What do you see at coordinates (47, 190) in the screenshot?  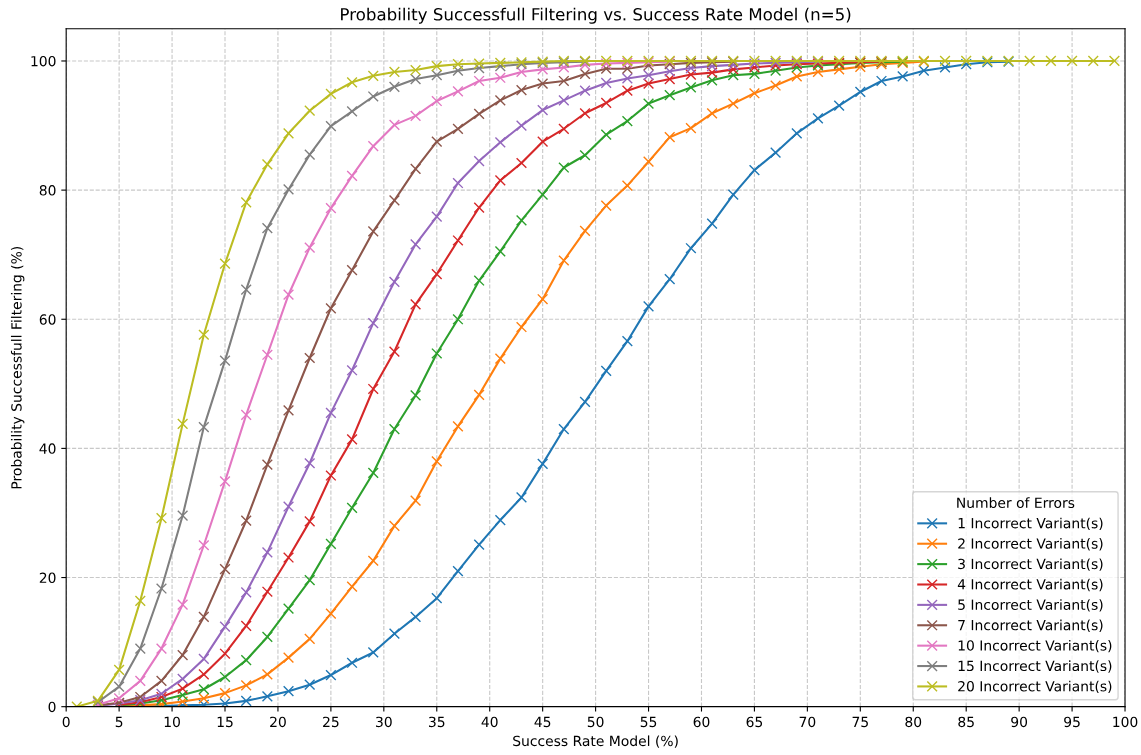 I see `y-tick-label: 80` at bounding box center [47, 190].